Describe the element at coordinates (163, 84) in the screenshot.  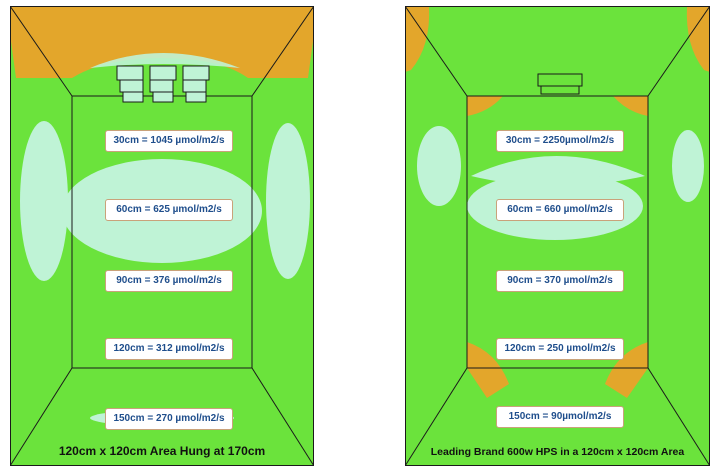
I see `led-fixture-icon` at that location.